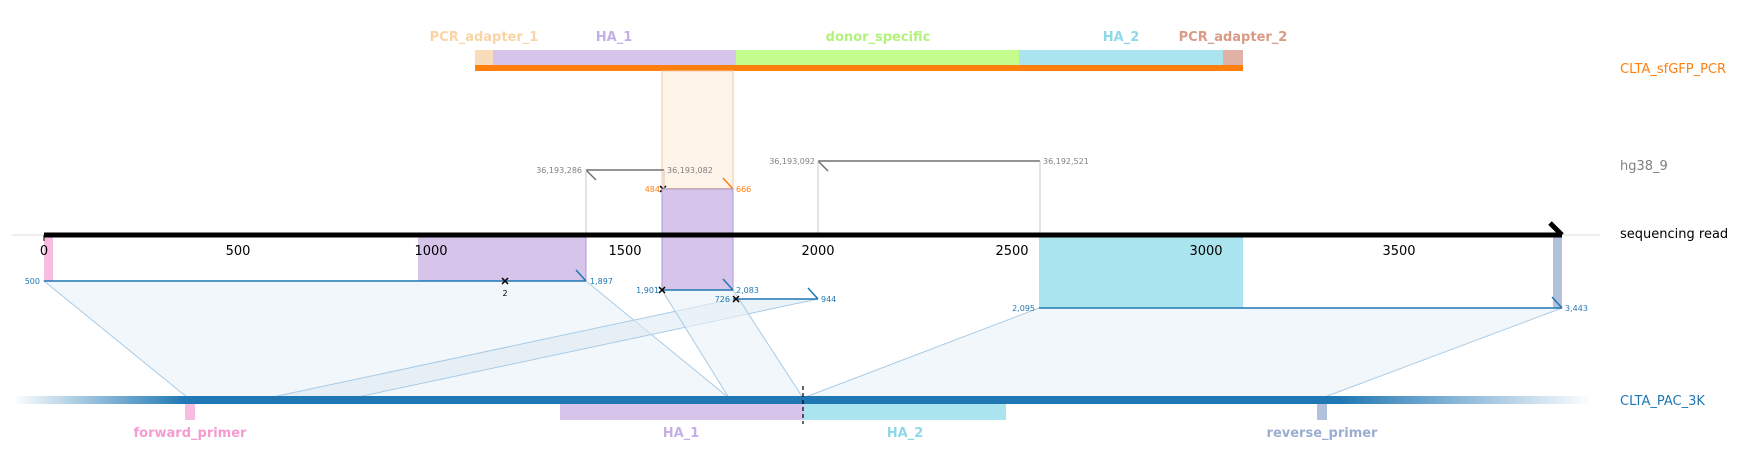 The height and width of the screenshot is (474, 1746). I want to click on plasmid-alignment-3-arrow, so click(813, 293).